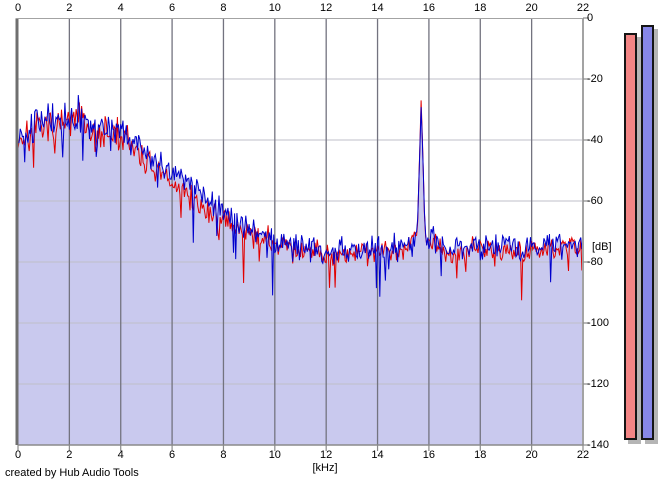  Describe the element at coordinates (598, 383) in the screenshot. I see `tick-label: -120` at that location.